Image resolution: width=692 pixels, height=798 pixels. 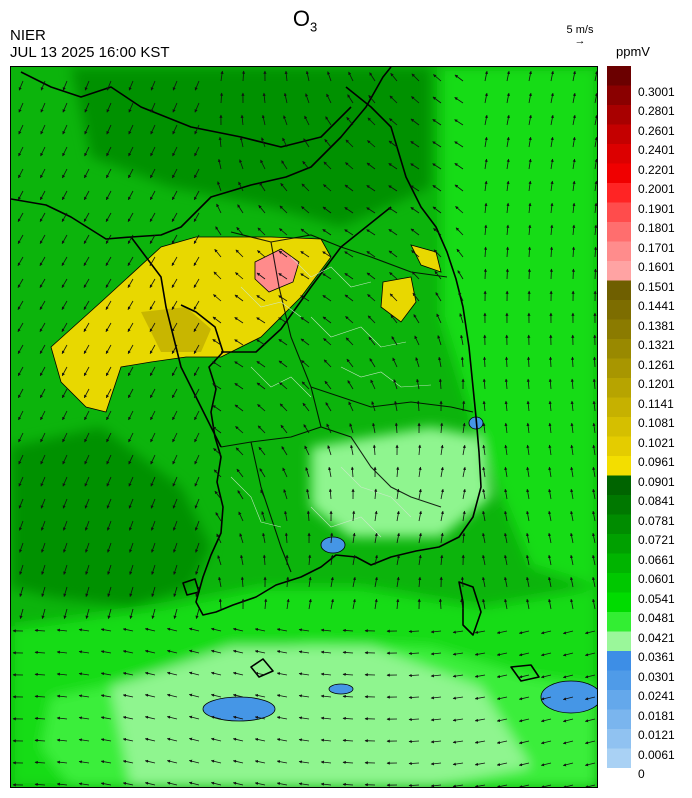 What do you see at coordinates (656, 111) in the screenshot?
I see `colorbar-tick-label: 0.2801` at bounding box center [656, 111].